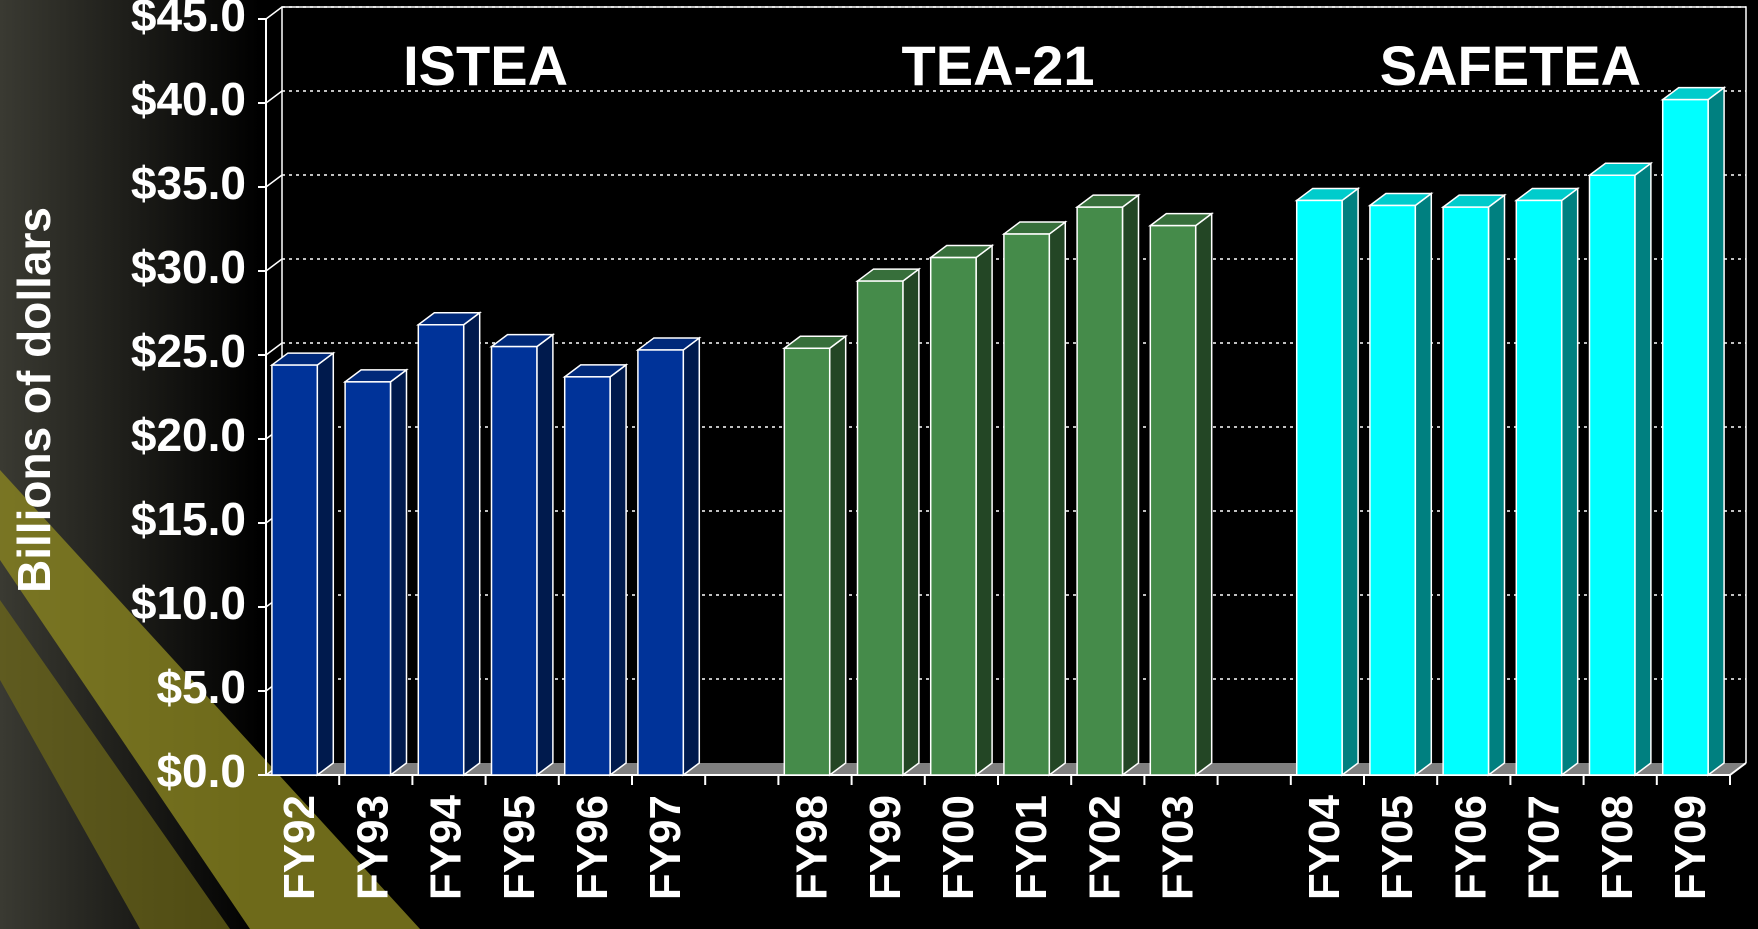  I want to click on y-tick-label: $20.0, so click(188, 435).